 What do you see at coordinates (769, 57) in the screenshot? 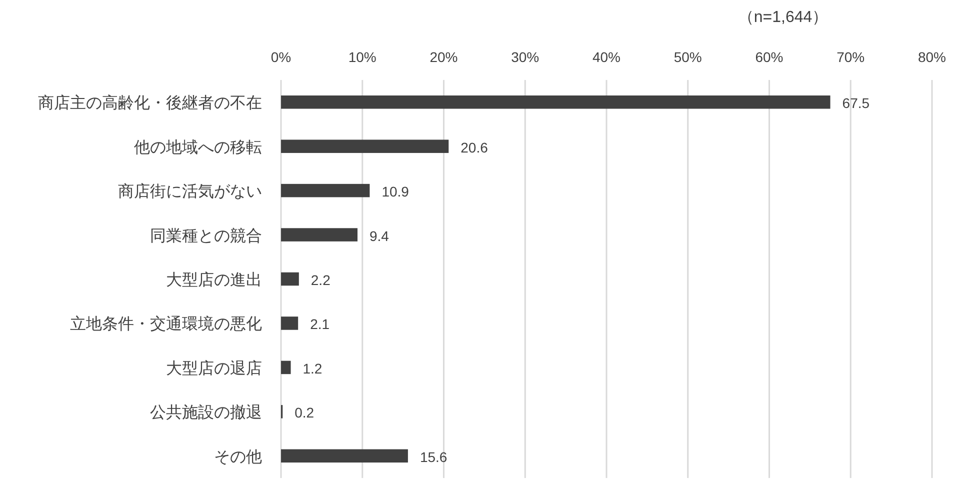
I see `x-tick-label: 60%` at bounding box center [769, 57].